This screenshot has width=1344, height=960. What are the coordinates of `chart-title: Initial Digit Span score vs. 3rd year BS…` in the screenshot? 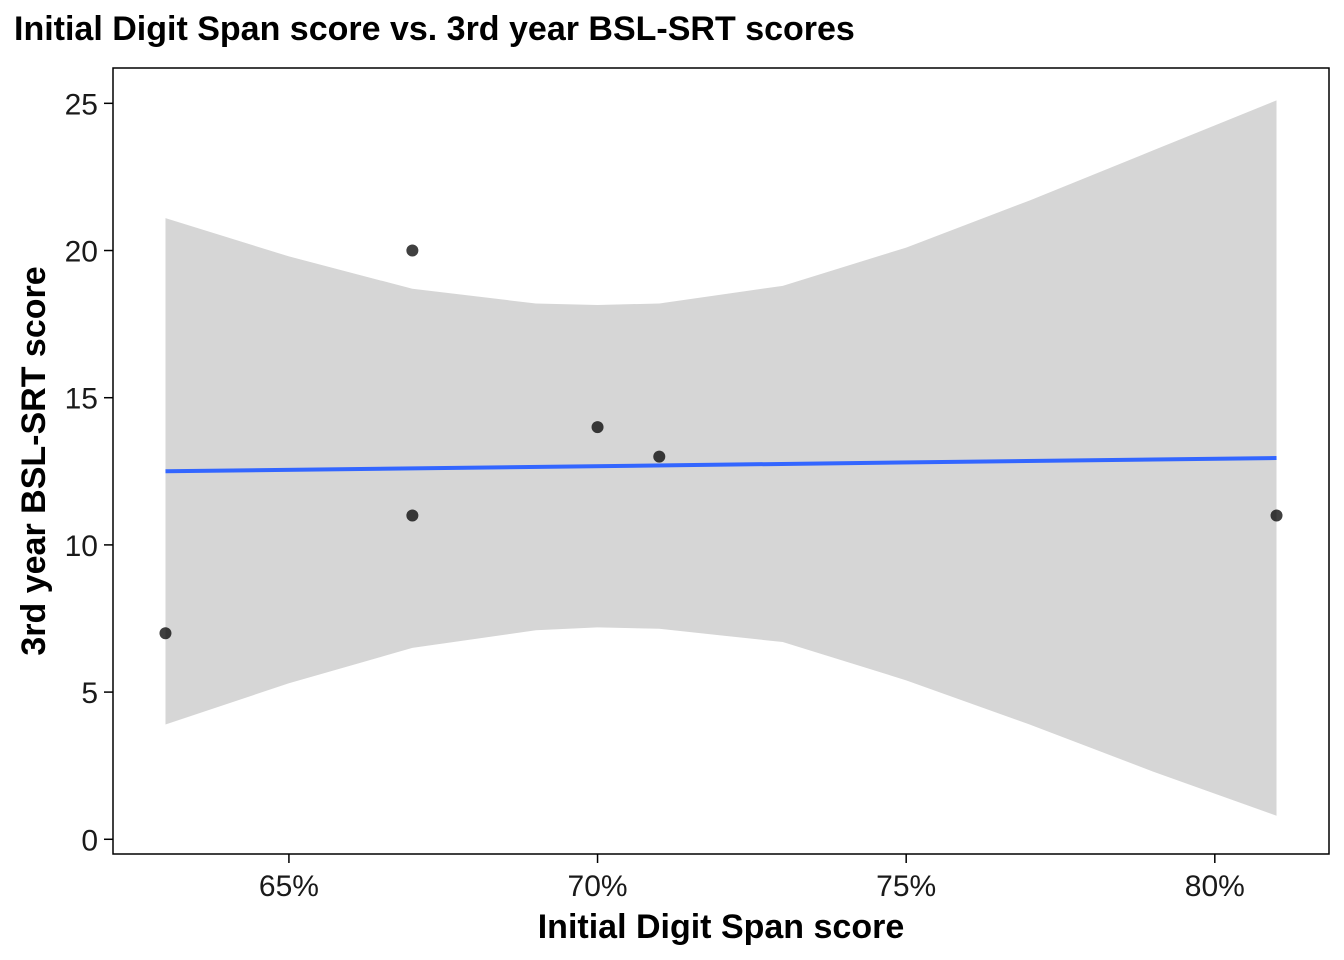 It's located at (434, 29).